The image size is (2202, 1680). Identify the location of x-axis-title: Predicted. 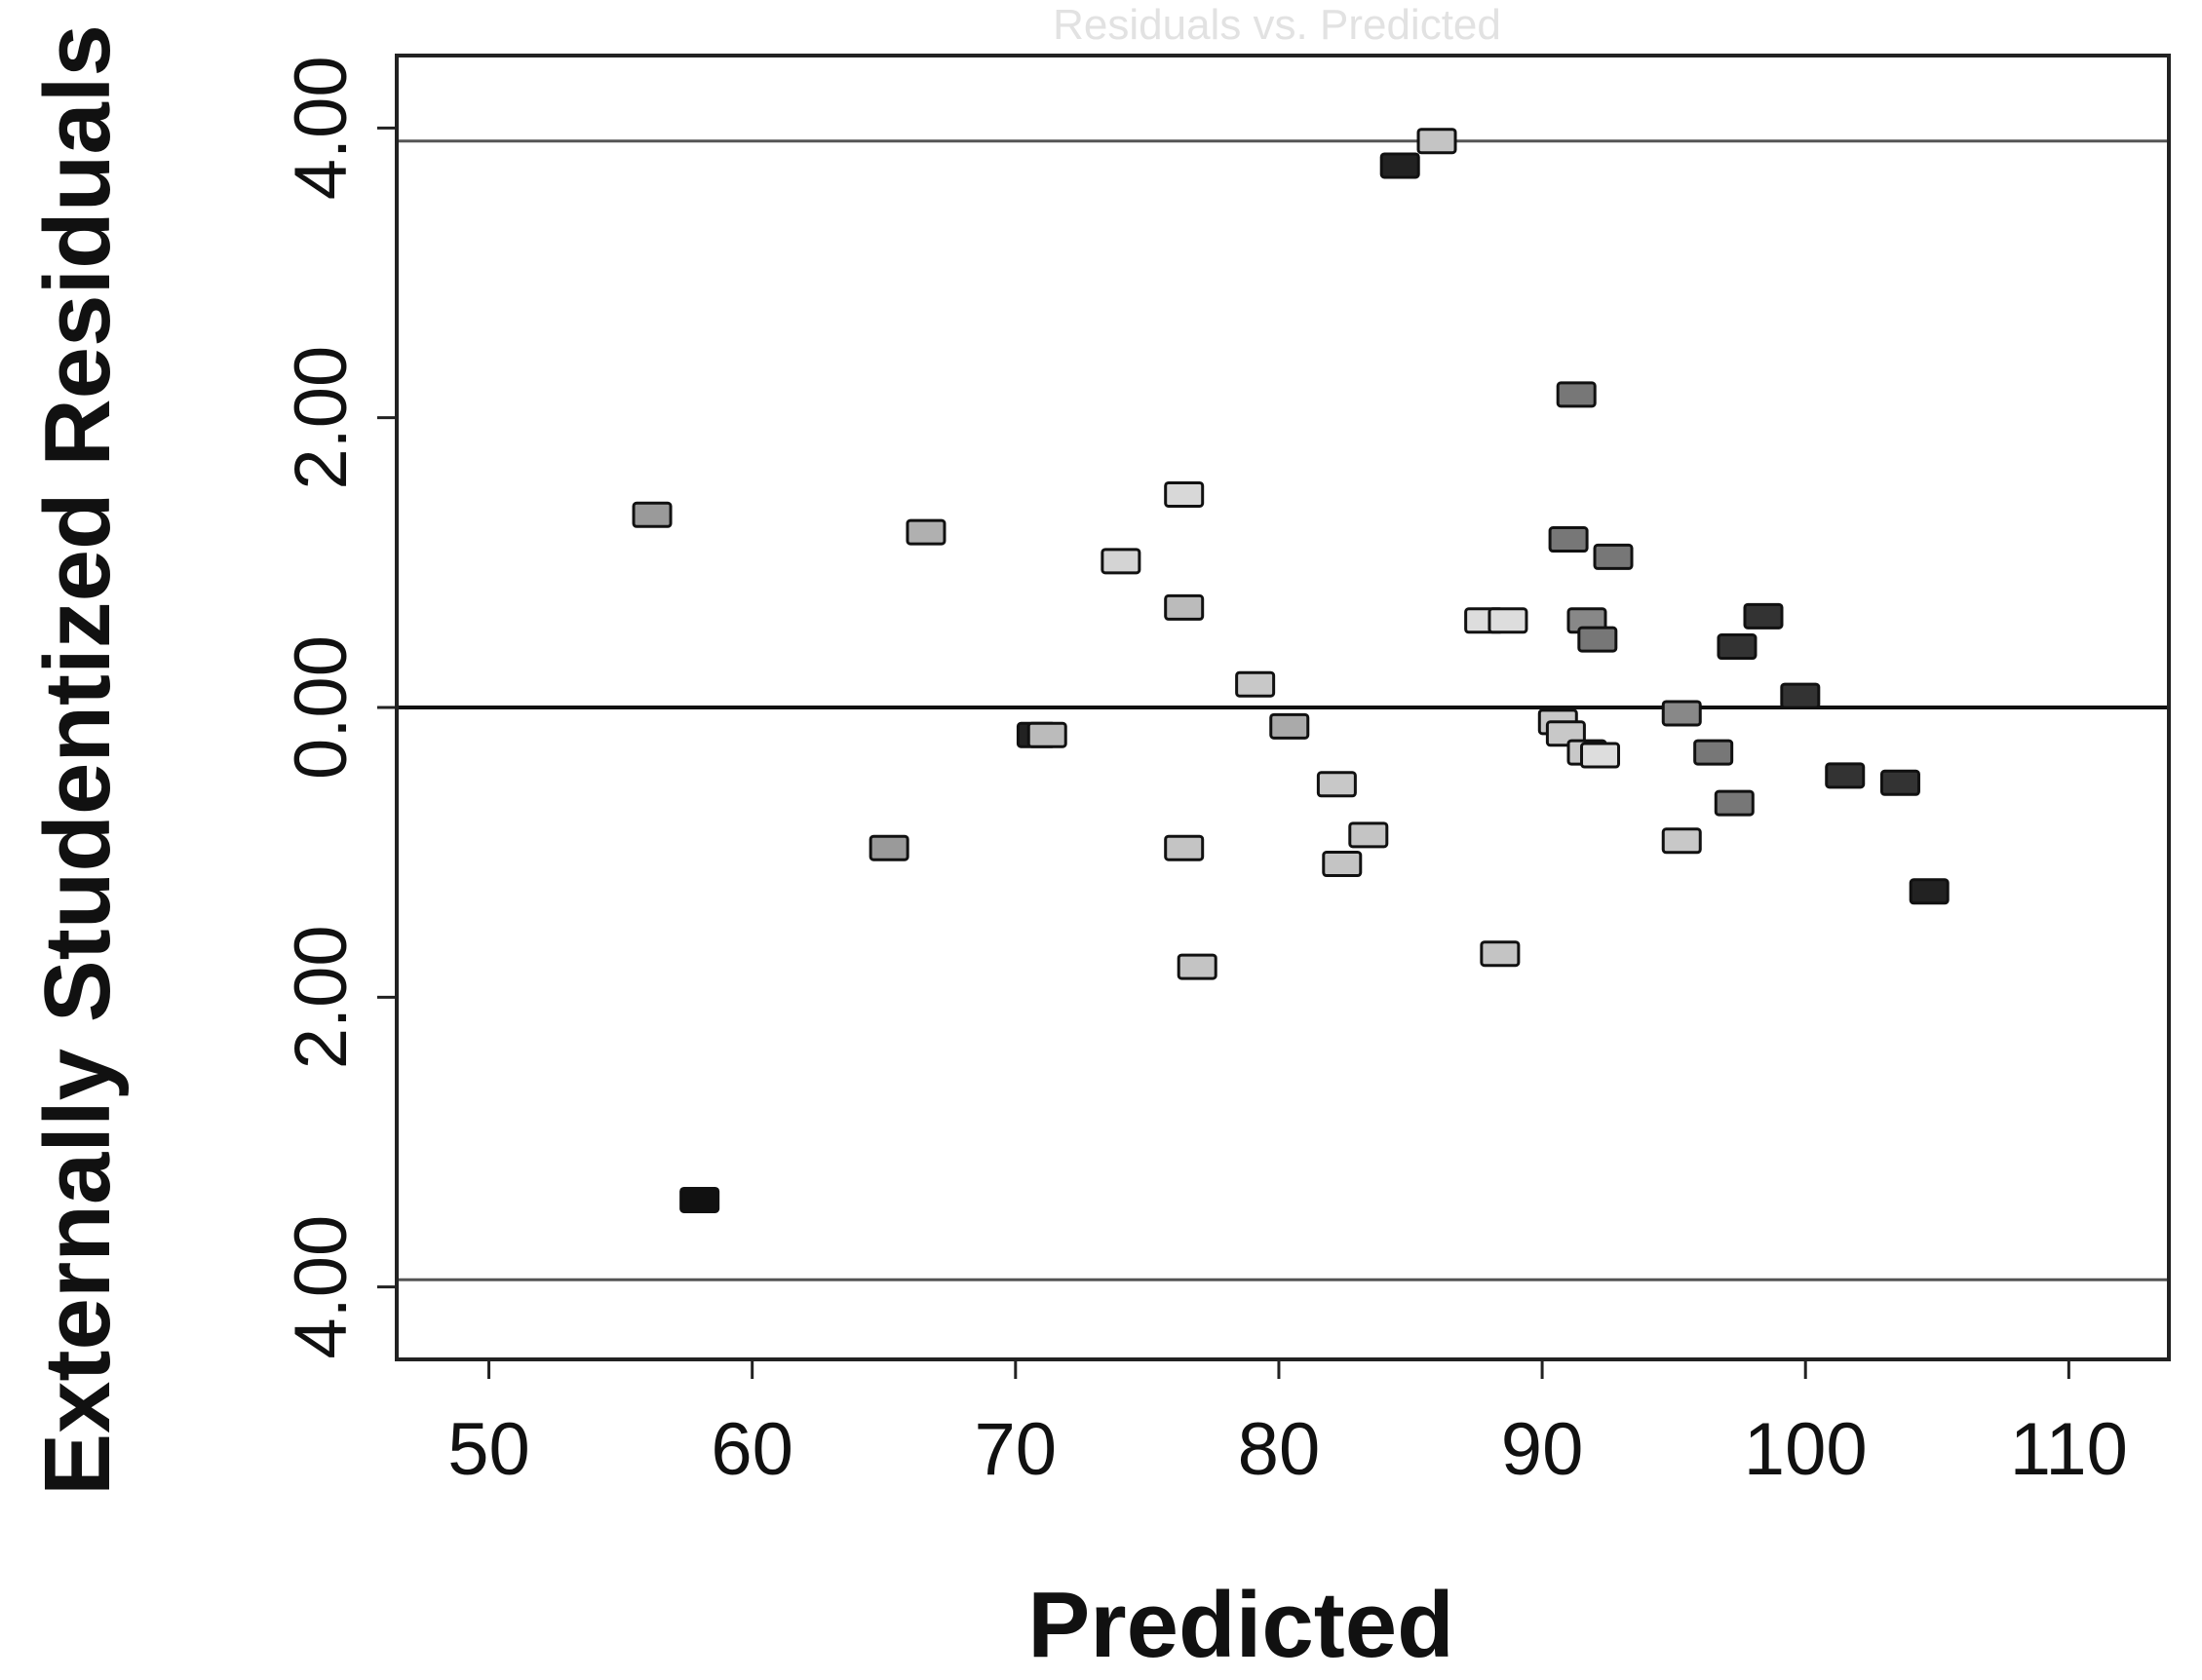
(1240, 1625).